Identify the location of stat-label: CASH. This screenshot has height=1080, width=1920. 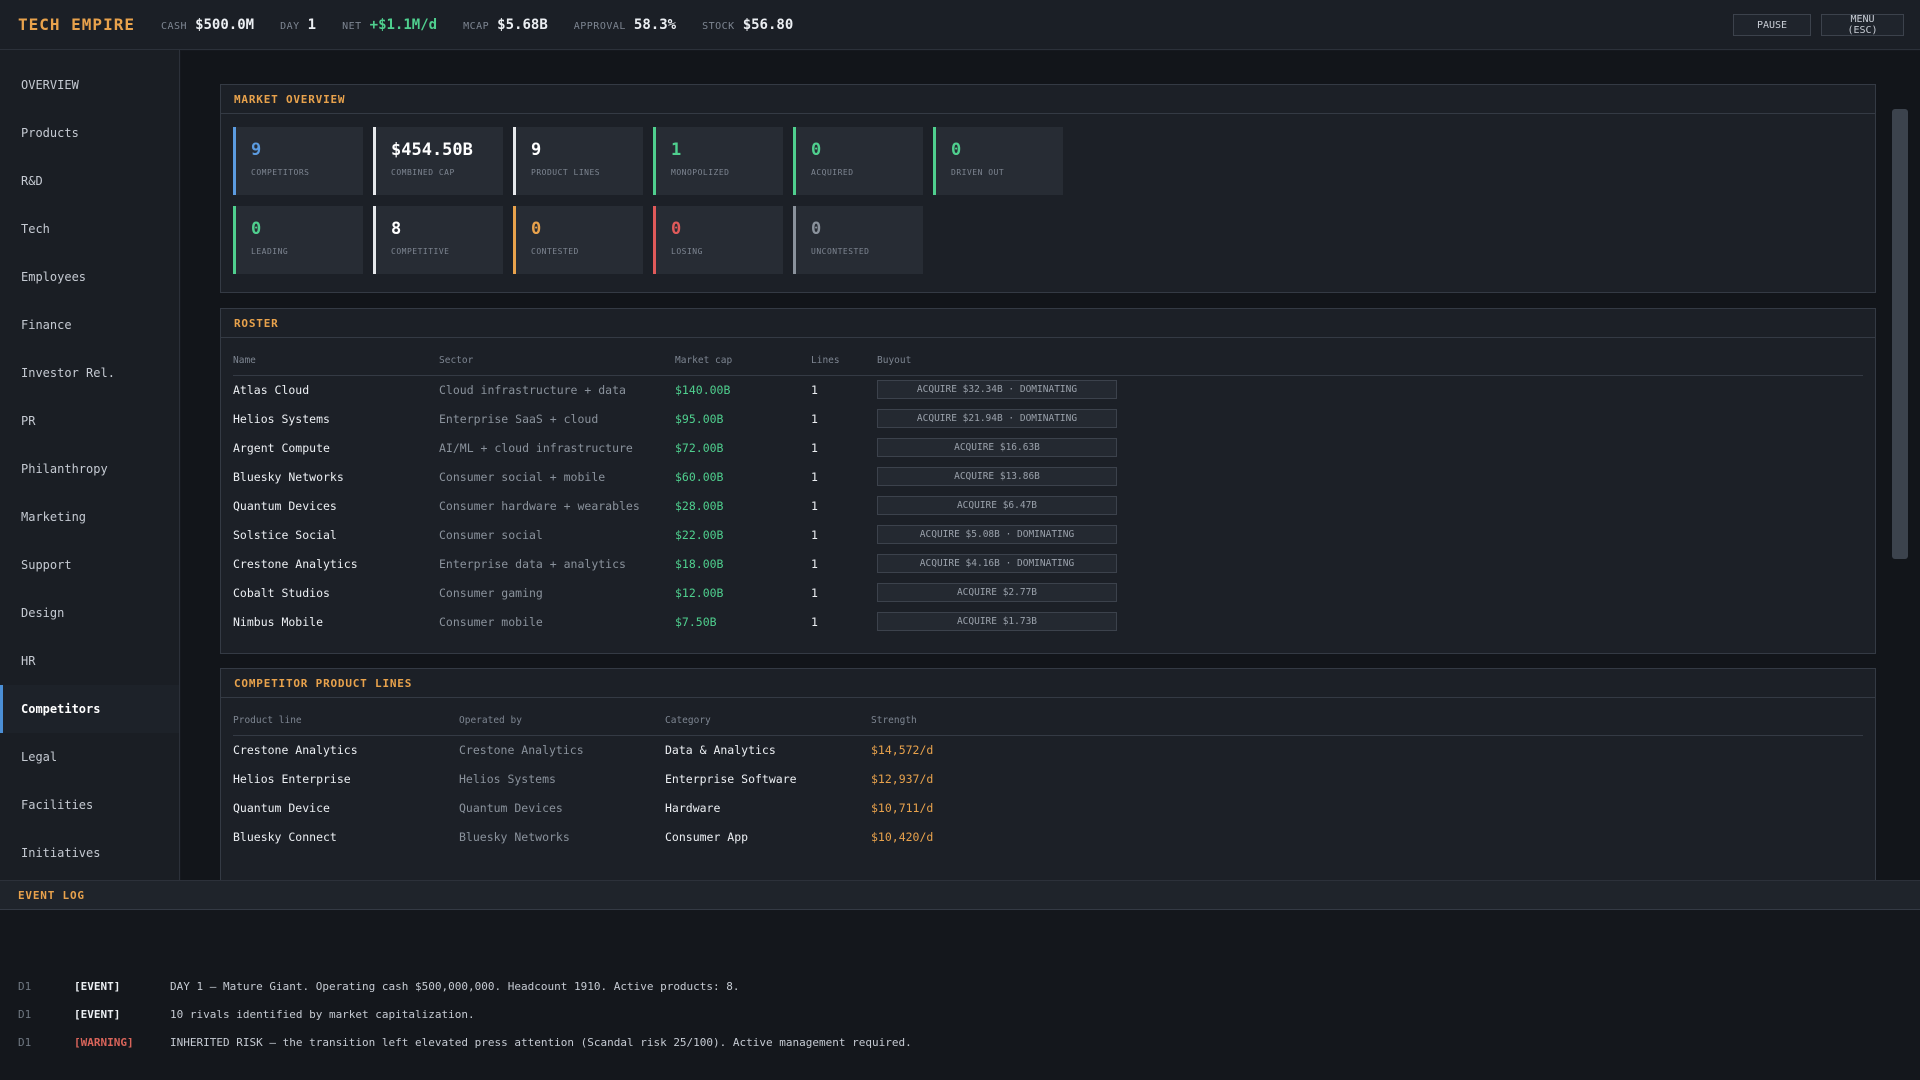
(174, 26).